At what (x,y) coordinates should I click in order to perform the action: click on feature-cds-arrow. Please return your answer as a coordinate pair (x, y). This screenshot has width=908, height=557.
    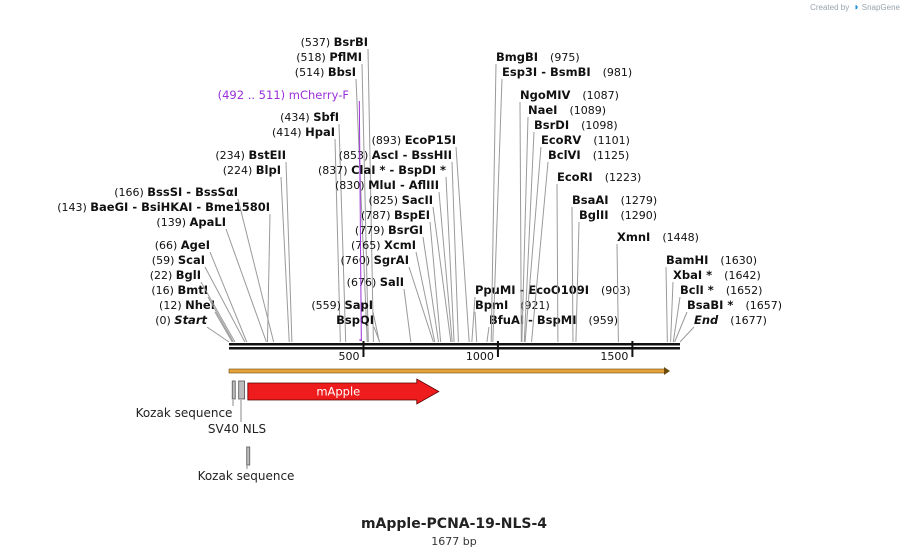
    Looking at the image, I should click on (343, 391).